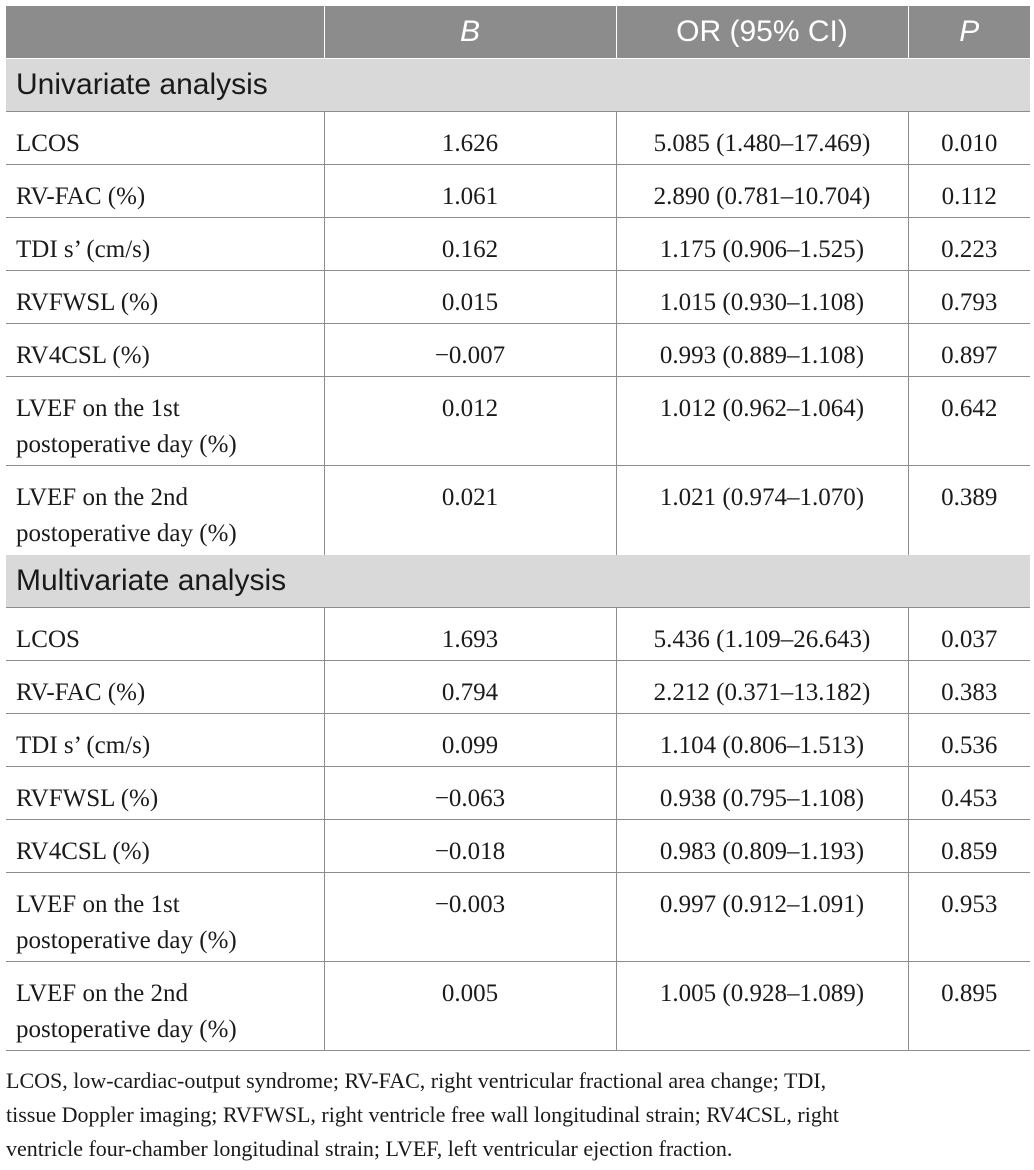 The height and width of the screenshot is (1170, 1034). Describe the element at coordinates (968, 191) in the screenshot. I see `p-value: 0.112` at that location.